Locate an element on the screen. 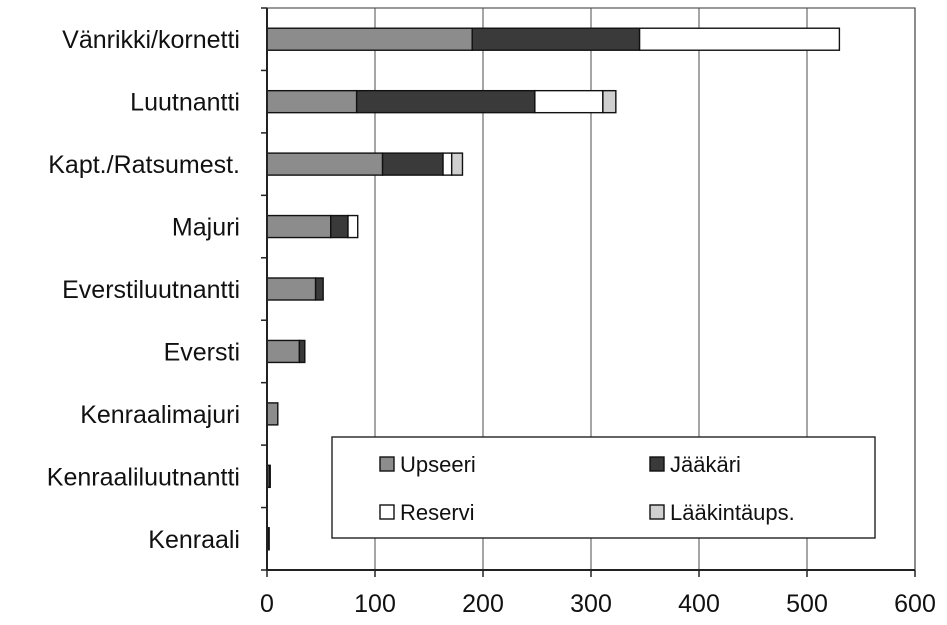  legend-label: Reservi is located at coordinates (437, 512).